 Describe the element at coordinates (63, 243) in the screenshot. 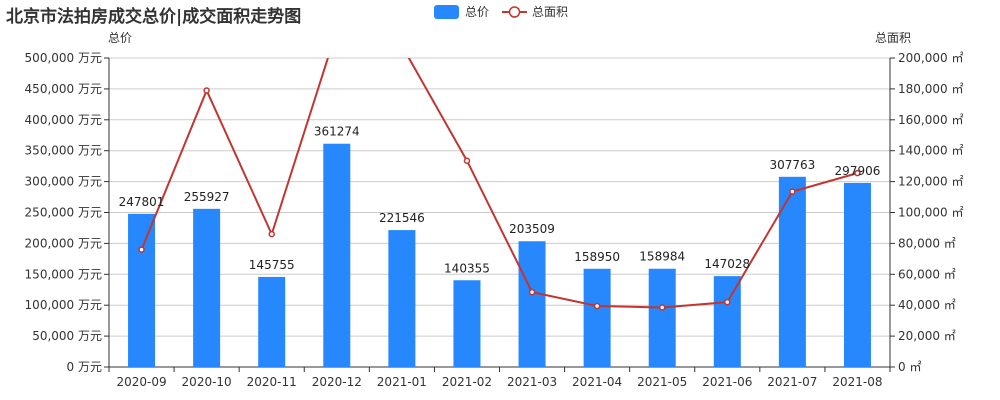

I see `y-left-tick-label: 200,000 万元` at that location.